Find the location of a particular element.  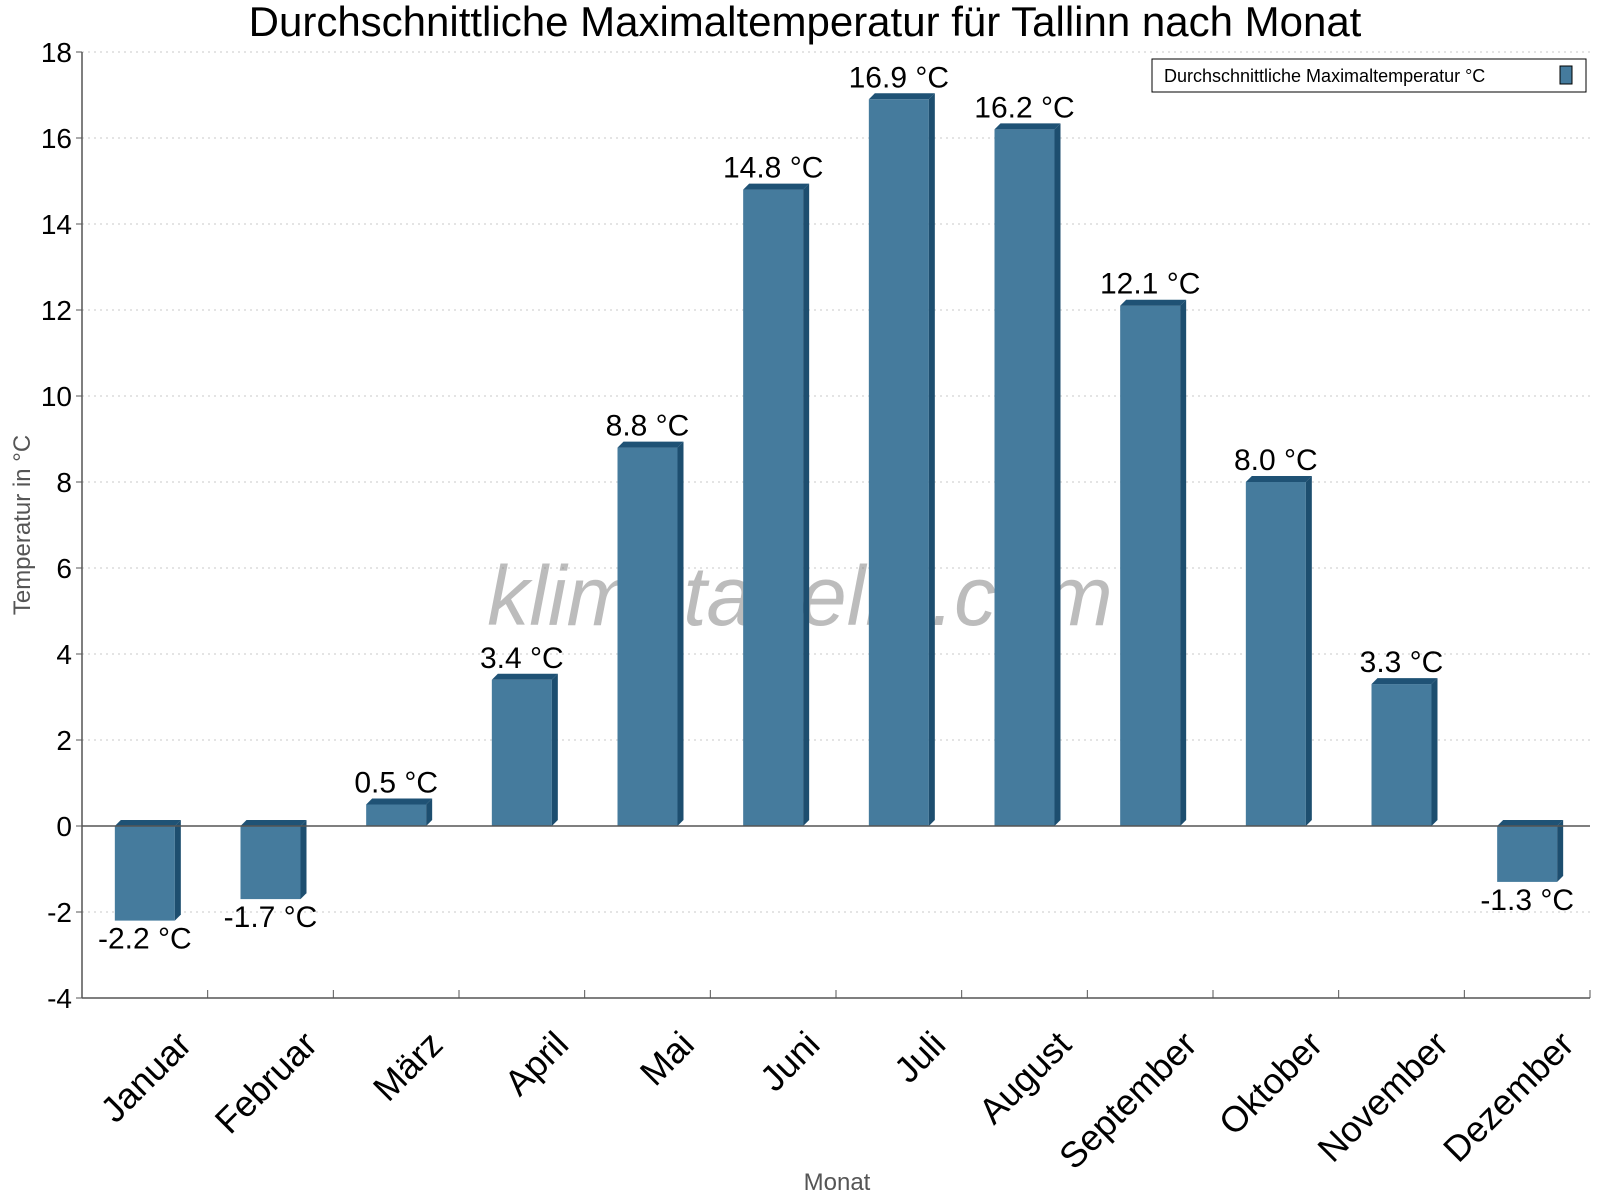

x-axis-label: Monat is located at coordinates (837, 1182).